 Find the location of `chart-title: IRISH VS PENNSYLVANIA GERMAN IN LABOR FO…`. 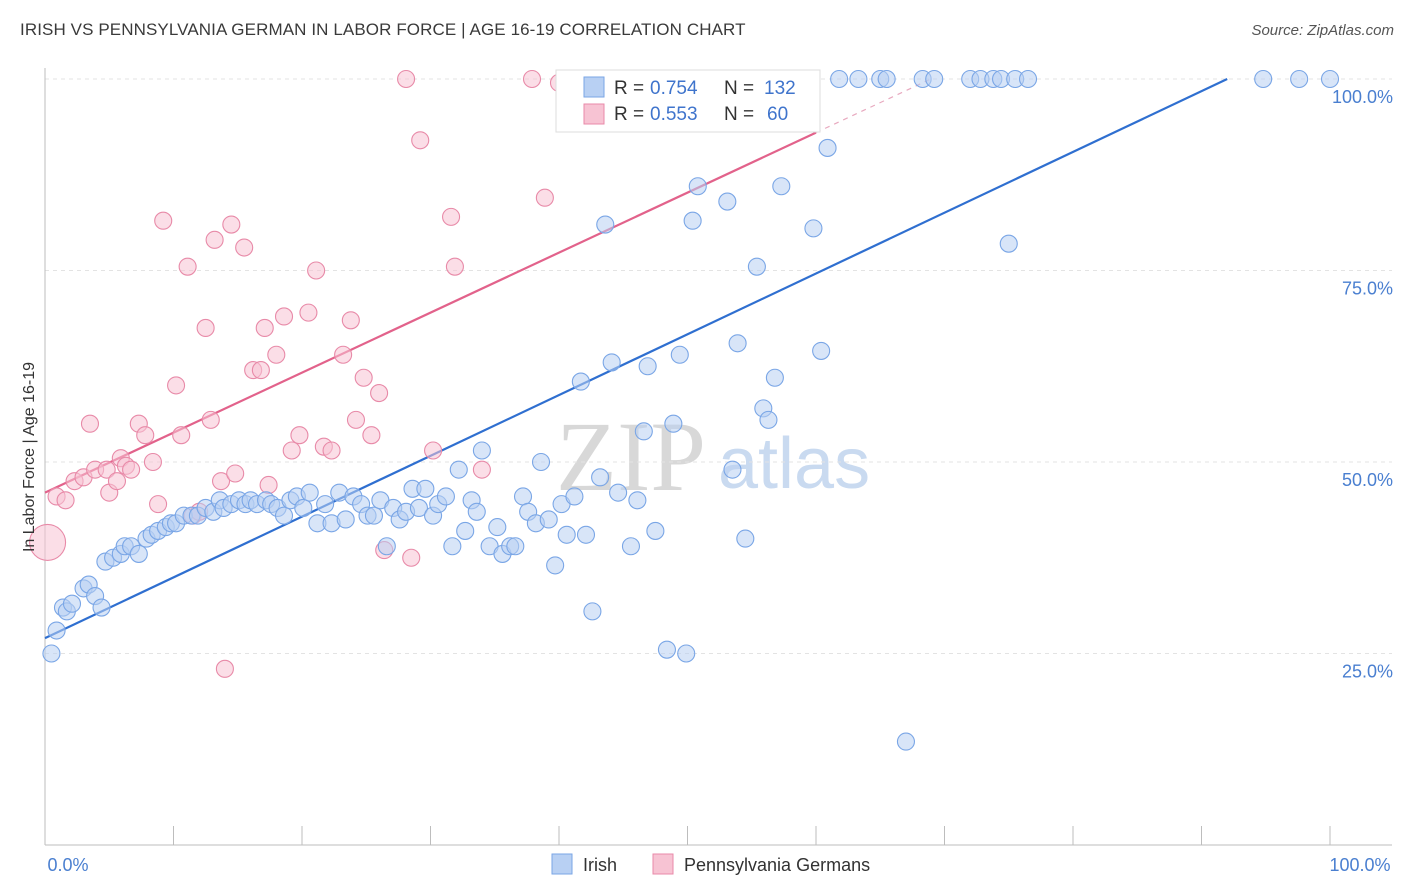

chart-title: IRISH VS PENNSYLVANIA GERMAN IN LABOR FO… is located at coordinates (383, 29).